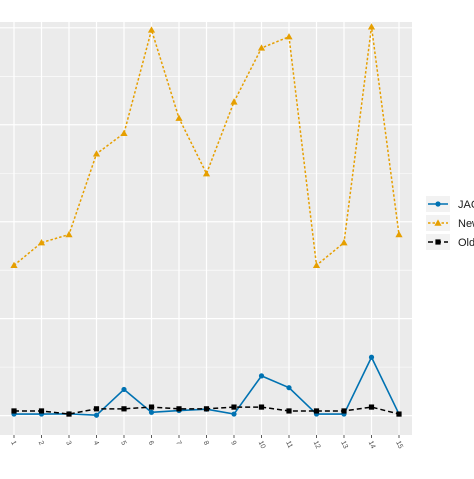  What do you see at coordinates (233, 443) in the screenshot?
I see `x-tick-label: 9` at bounding box center [233, 443].